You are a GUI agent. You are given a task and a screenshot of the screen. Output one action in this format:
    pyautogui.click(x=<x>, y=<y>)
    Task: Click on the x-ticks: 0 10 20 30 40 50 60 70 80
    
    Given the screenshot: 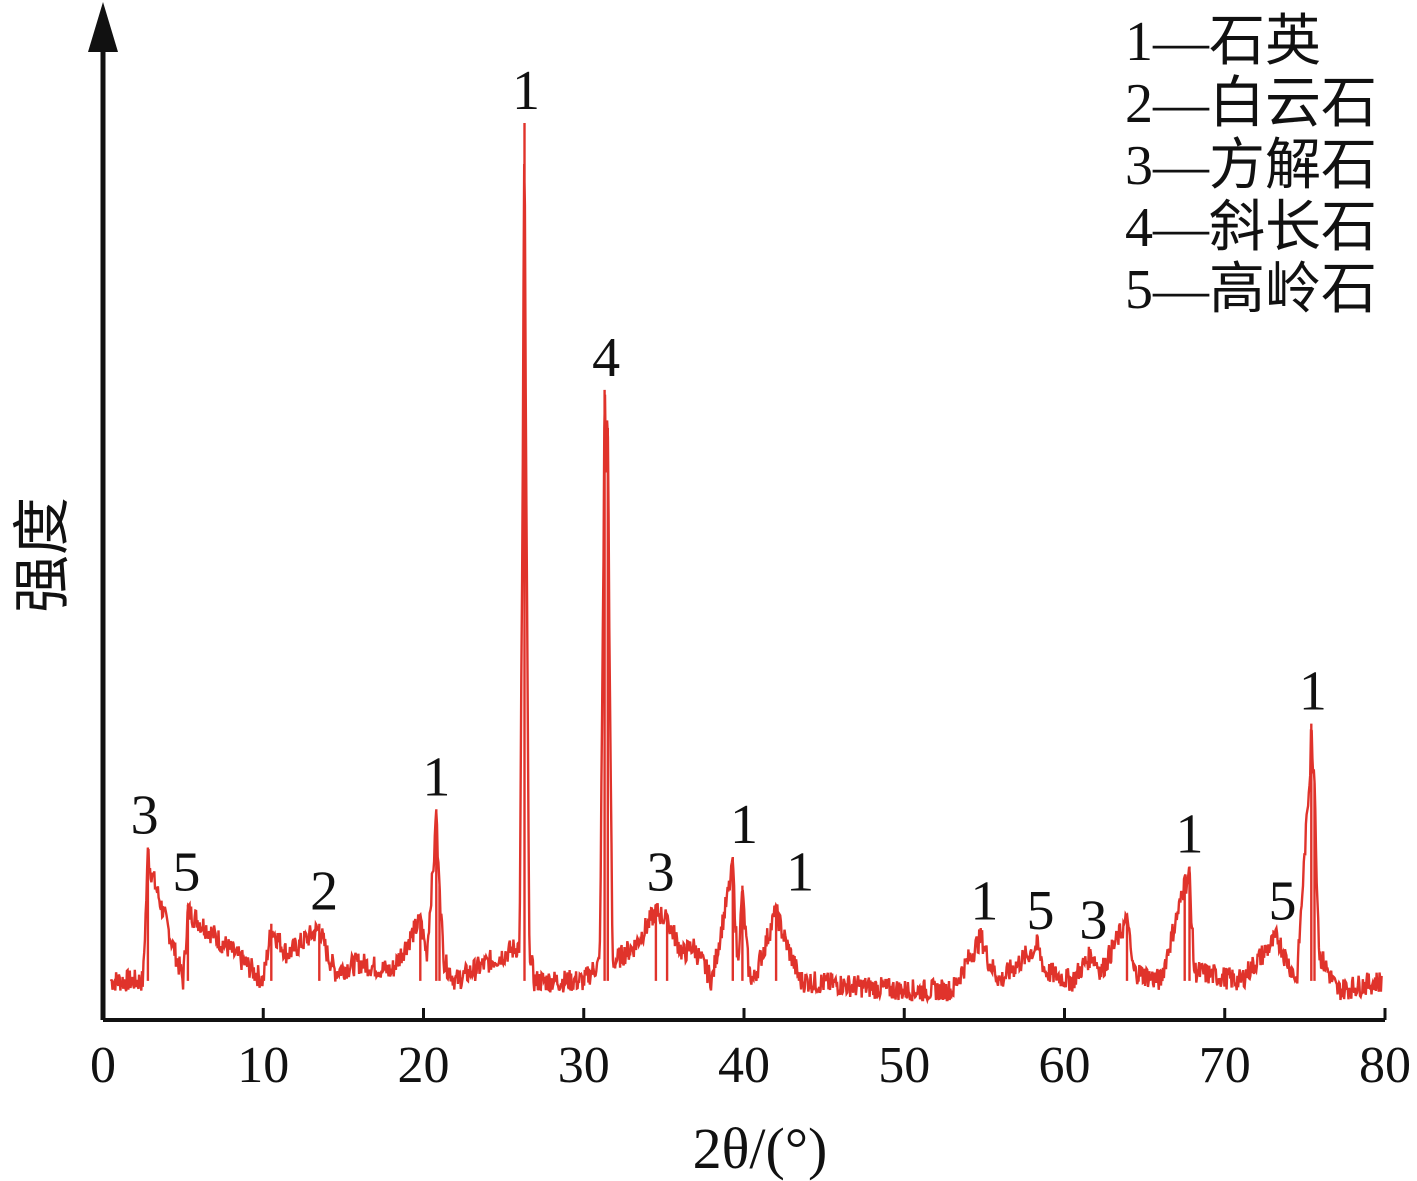 What is the action you would take?
    pyautogui.click(x=750, y=1051)
    